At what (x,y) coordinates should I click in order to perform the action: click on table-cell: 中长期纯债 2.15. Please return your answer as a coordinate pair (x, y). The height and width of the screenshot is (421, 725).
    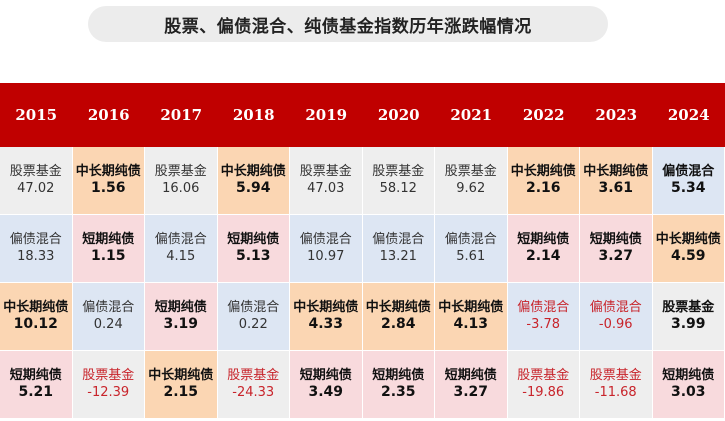
    Looking at the image, I should click on (181, 385).